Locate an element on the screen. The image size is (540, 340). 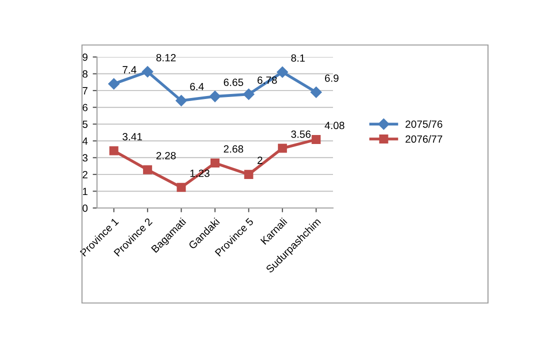
data-label: 2.68 is located at coordinates (234, 149).